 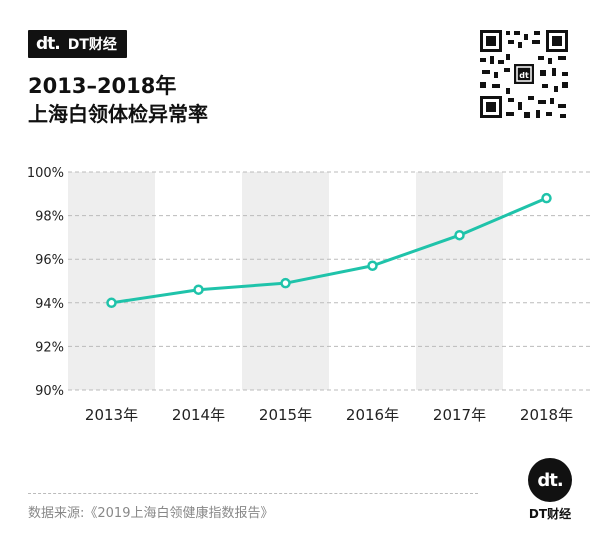 I want to click on corner-brand-name: DT财经, so click(x=550, y=514).